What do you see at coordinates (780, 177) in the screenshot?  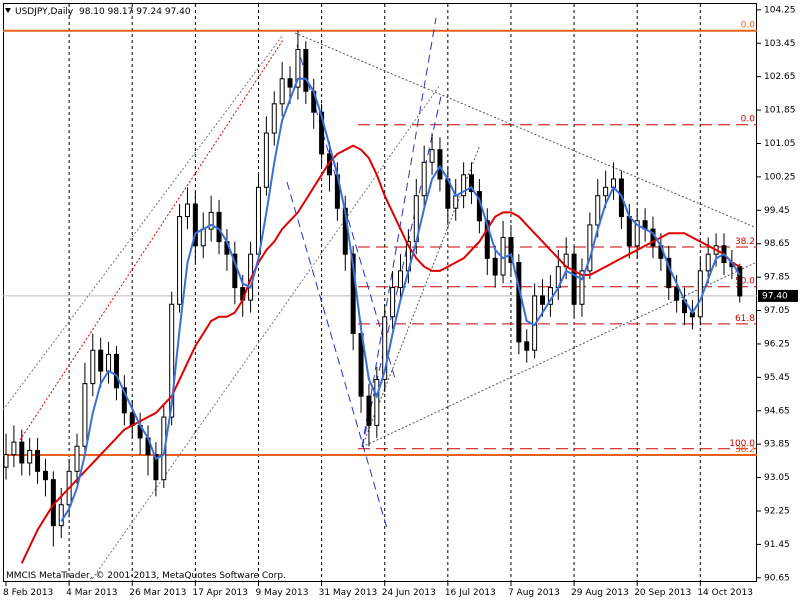 I see `y-tick-label: 100.25` at bounding box center [780, 177].